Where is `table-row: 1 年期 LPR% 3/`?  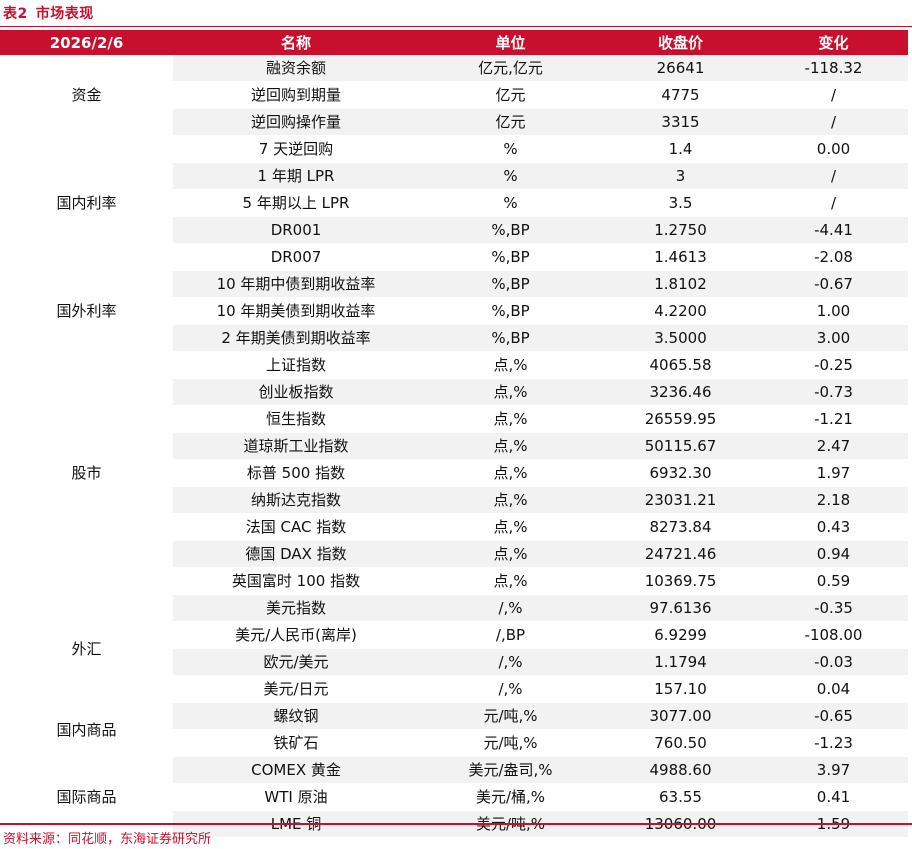 table-row: 1 年期 LPR% 3/ is located at coordinates (454, 176).